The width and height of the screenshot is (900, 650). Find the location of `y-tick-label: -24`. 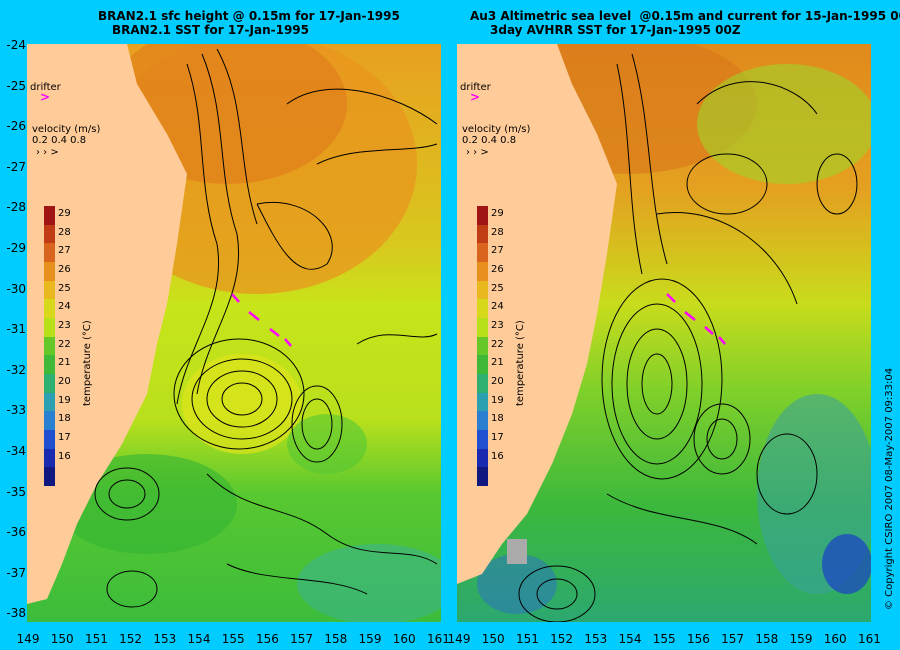

y-tick-label: -24 is located at coordinates (16, 45).